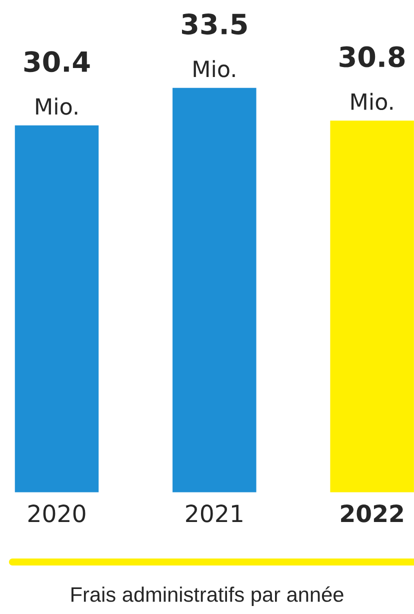  Describe the element at coordinates (57, 83) in the screenshot. I see `data-label: 30.4 Mio.` at that location.